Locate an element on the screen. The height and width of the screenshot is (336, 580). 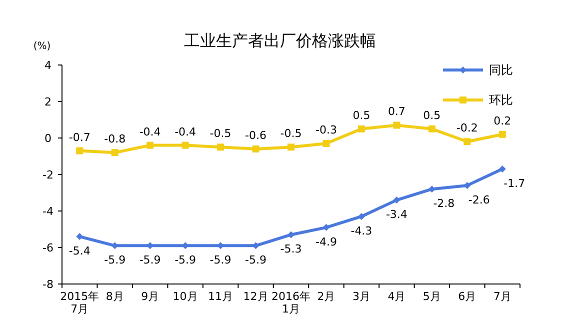
x-tick-label: 2015年 7月 is located at coordinates (80, 303).